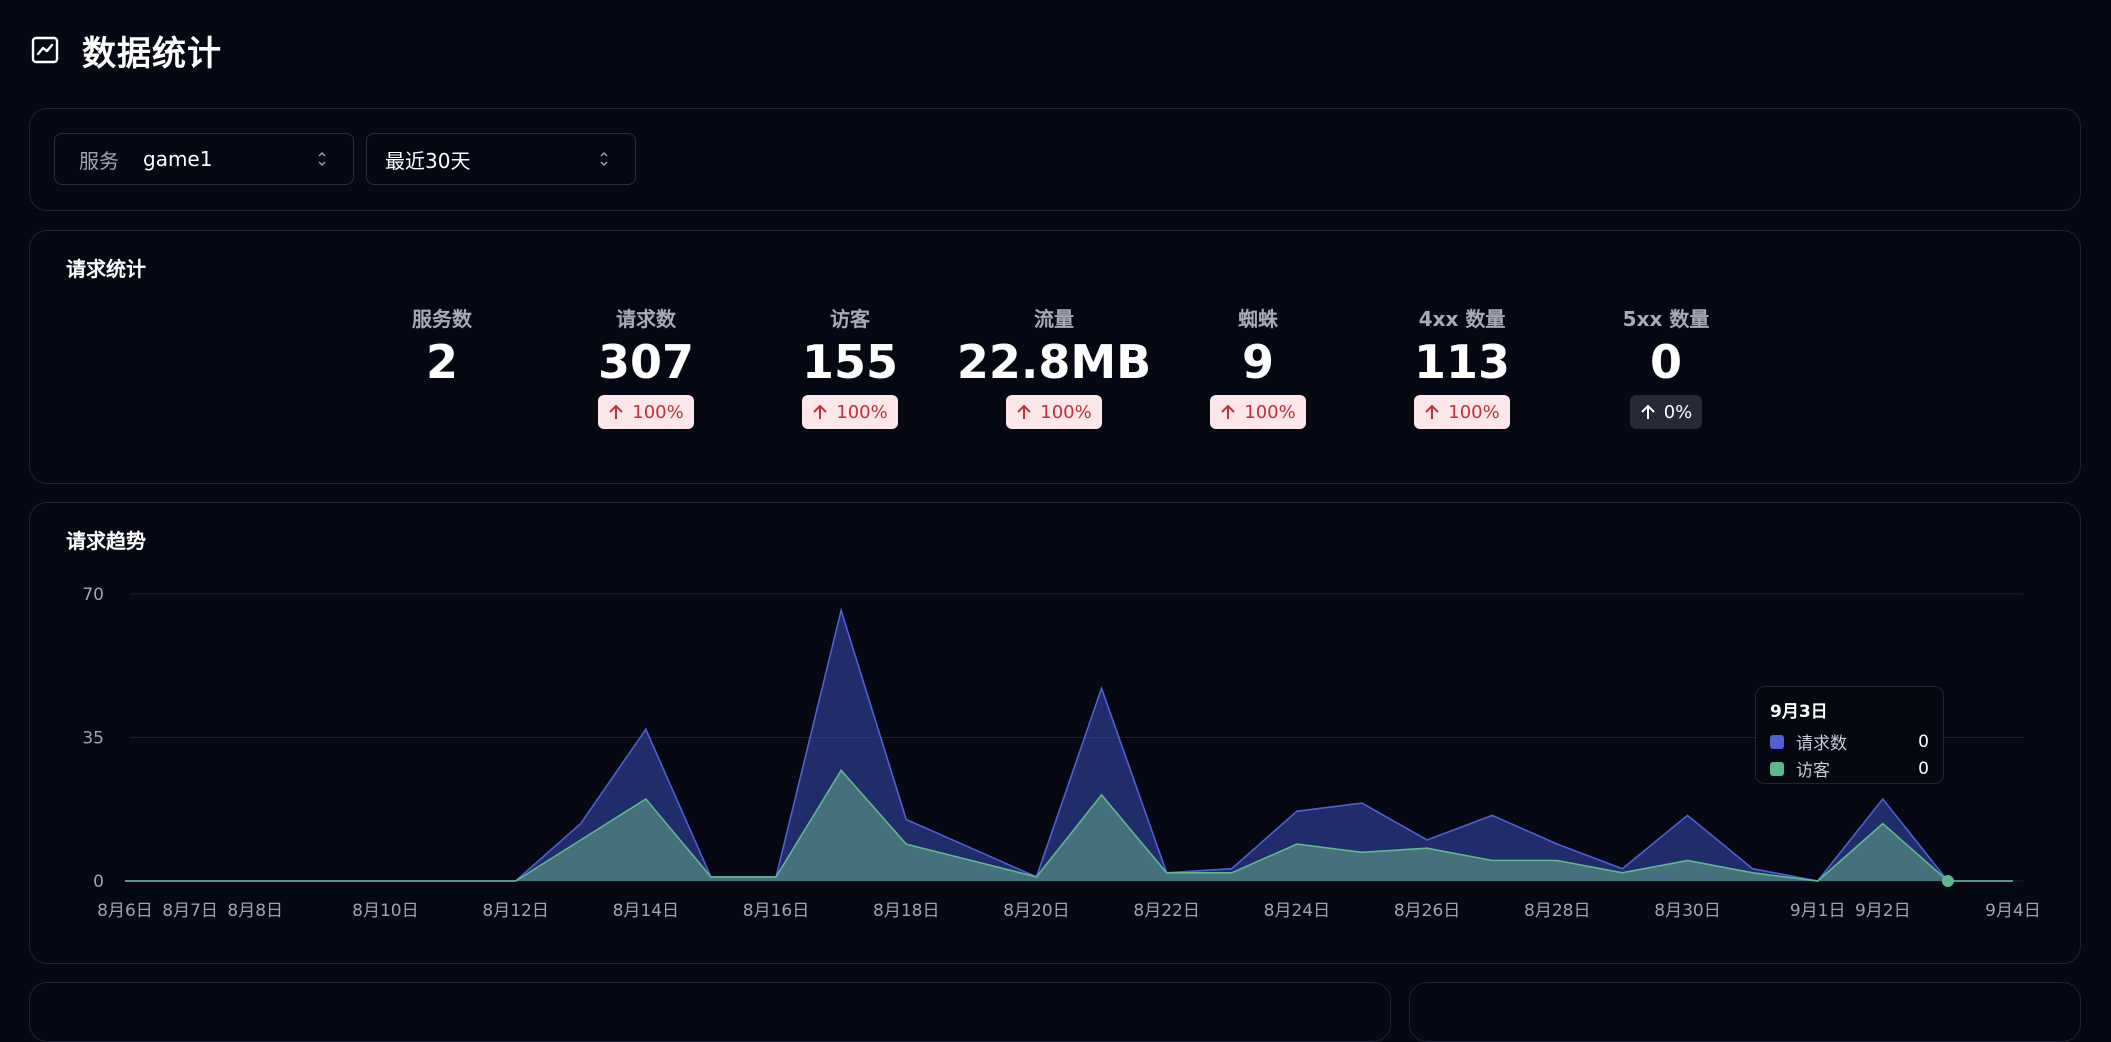 Image resolution: width=2111 pixels, height=1042 pixels. What do you see at coordinates (1557, 911) in the screenshot?
I see `x-tick-label: 8月28日` at bounding box center [1557, 911].